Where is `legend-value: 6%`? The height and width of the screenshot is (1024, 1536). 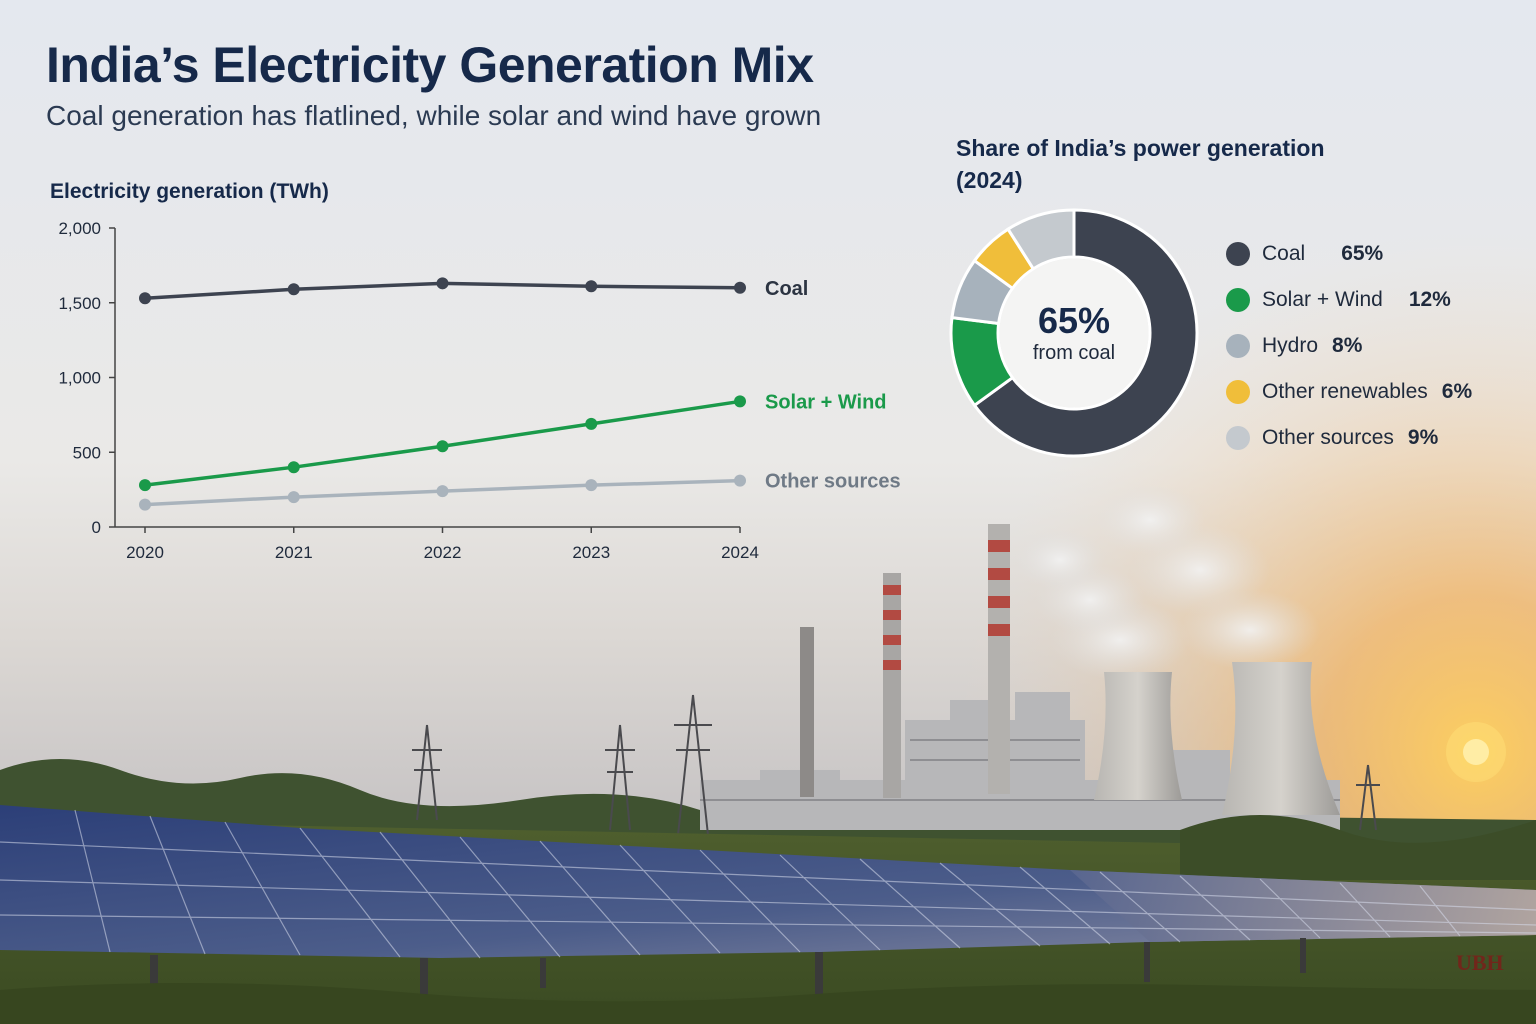 legend-value: 6% is located at coordinates (1457, 391).